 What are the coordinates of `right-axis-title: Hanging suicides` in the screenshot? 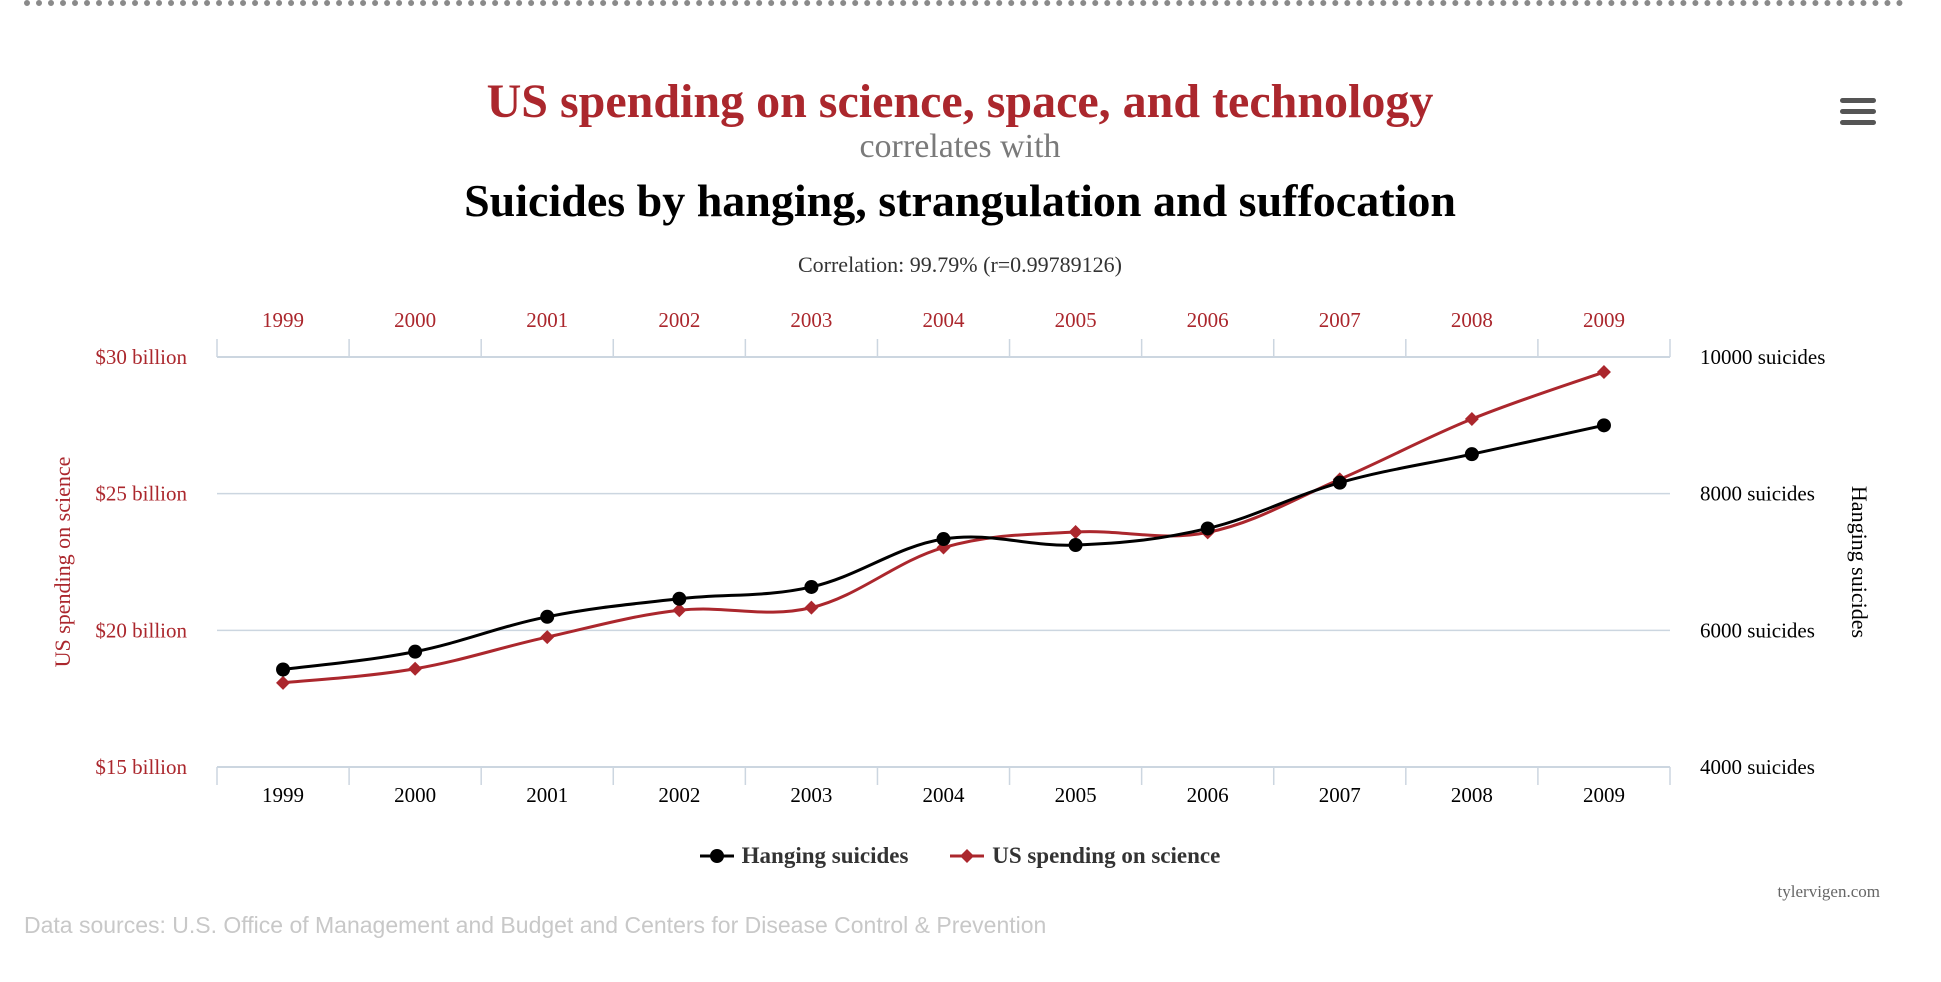 It's located at (1859, 562).